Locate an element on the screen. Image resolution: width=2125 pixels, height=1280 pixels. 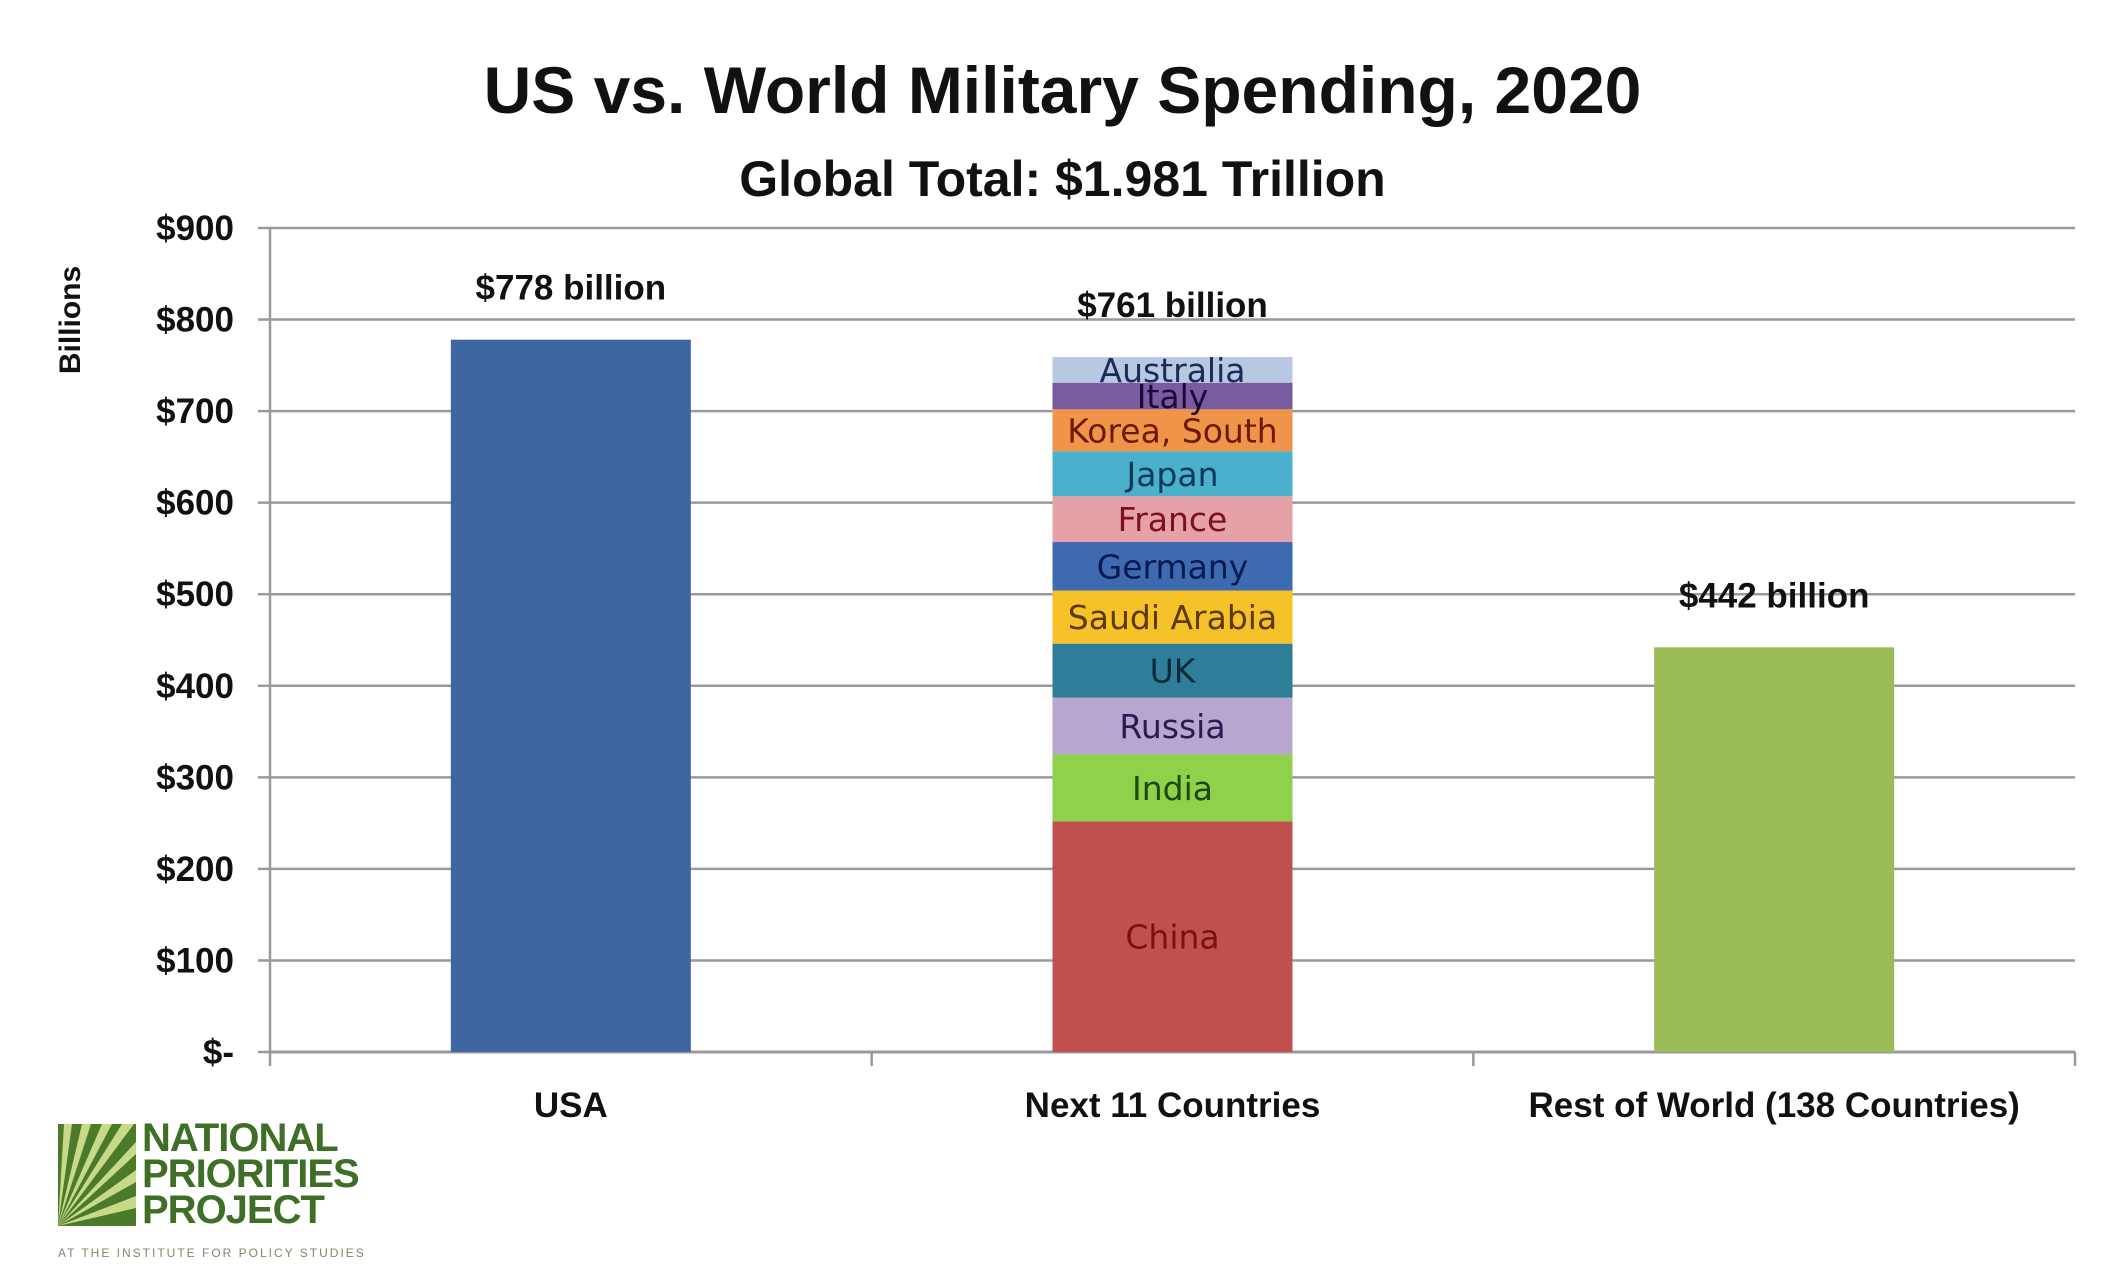
segment-label-japan: Japan is located at coordinates (1171, 474).